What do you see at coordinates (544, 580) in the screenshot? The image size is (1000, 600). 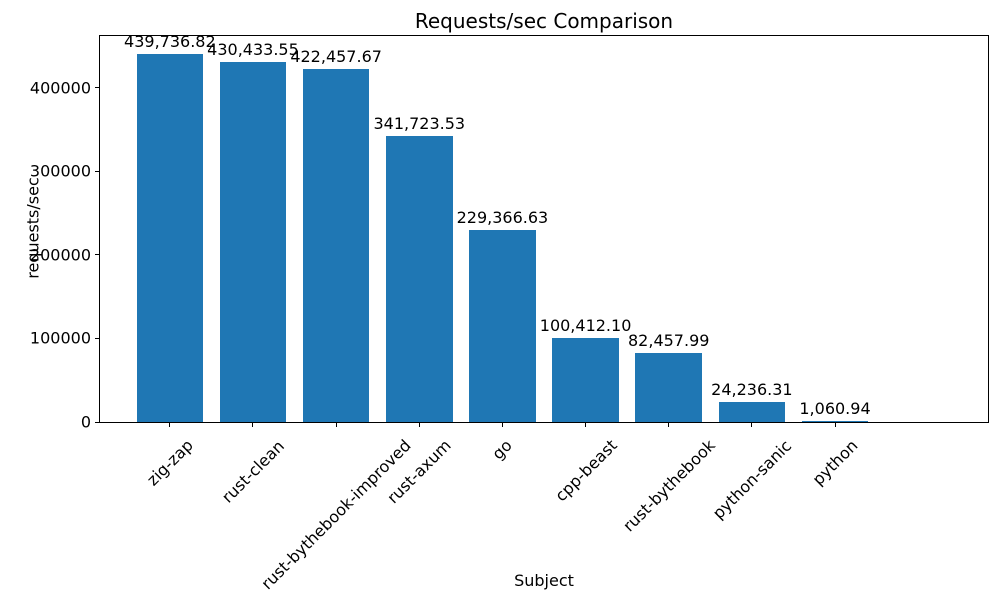 I see `x-axis-label: Subject` at bounding box center [544, 580].